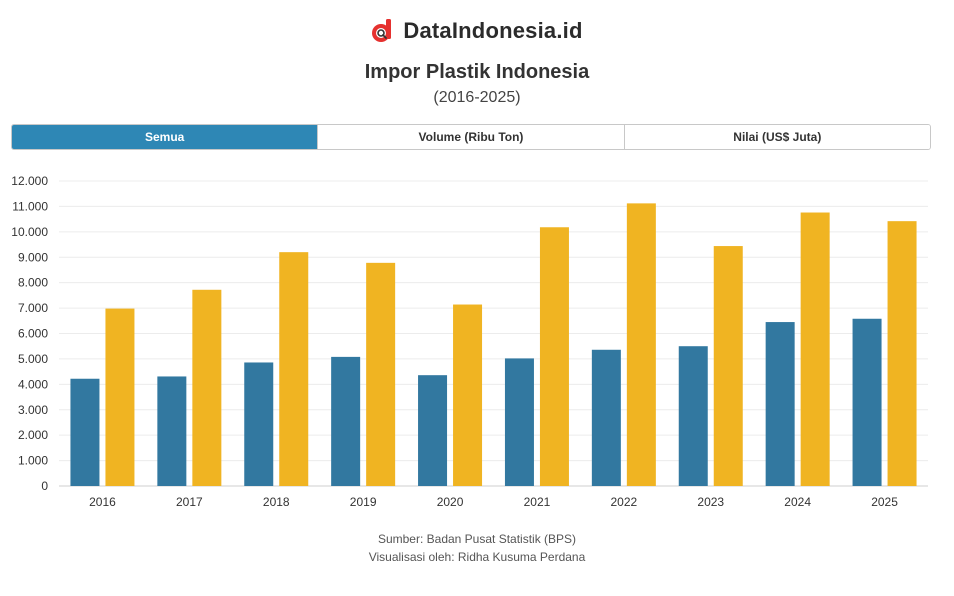 The image size is (954, 596). What do you see at coordinates (623, 502) in the screenshot?
I see `x-tick-label: 2022` at bounding box center [623, 502].